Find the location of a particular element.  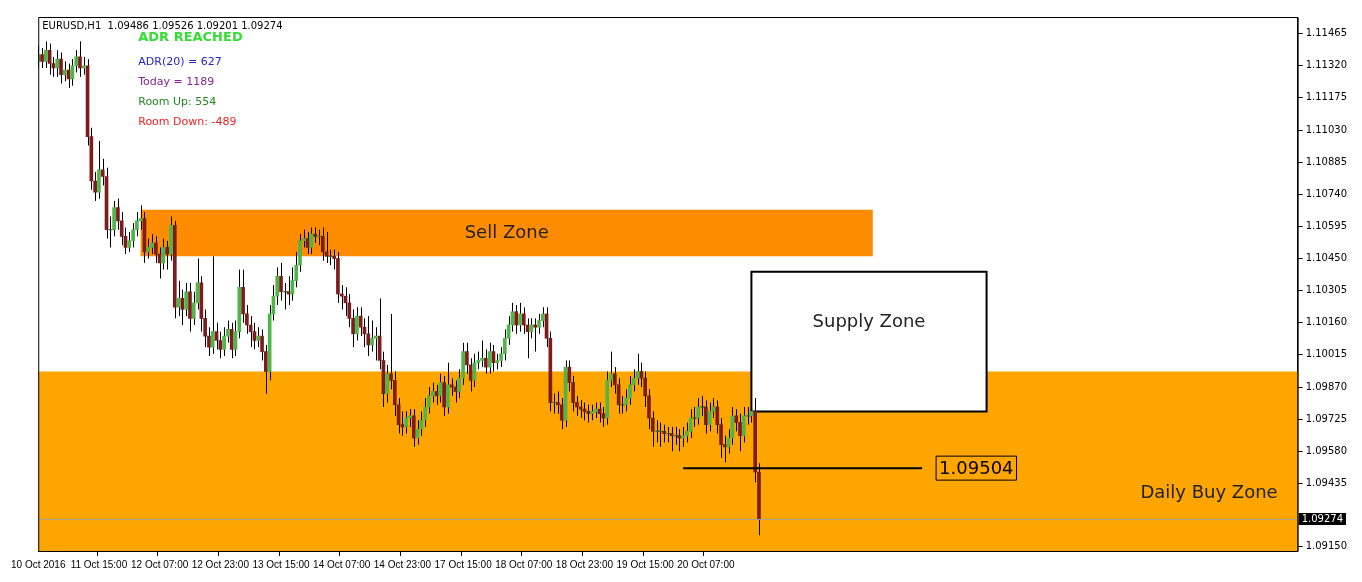

y-tick-label: 1.11320 is located at coordinates (1326, 65).